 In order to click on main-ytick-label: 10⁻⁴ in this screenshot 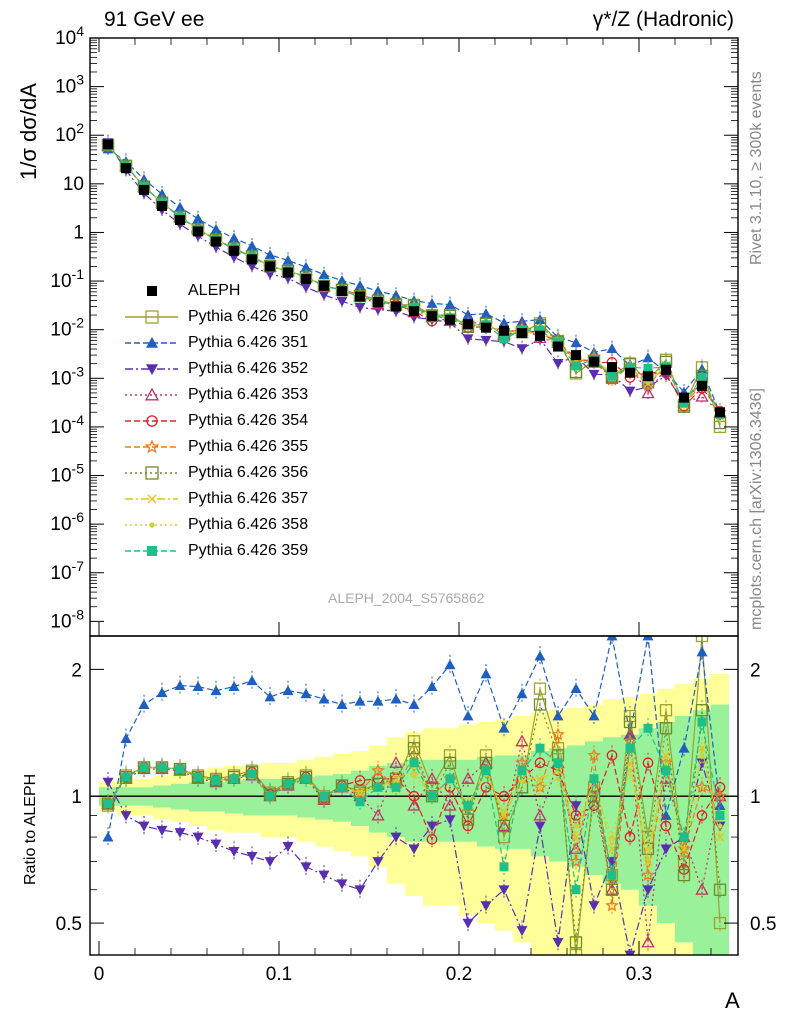, I will do `click(67, 425)`.